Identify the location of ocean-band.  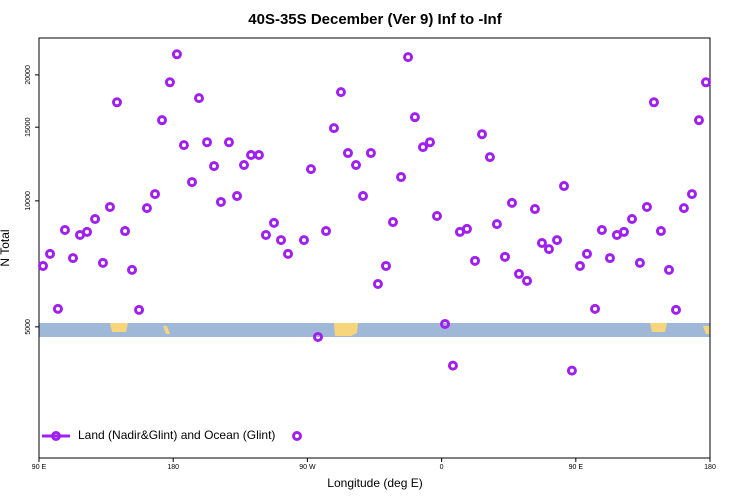
(374, 330).